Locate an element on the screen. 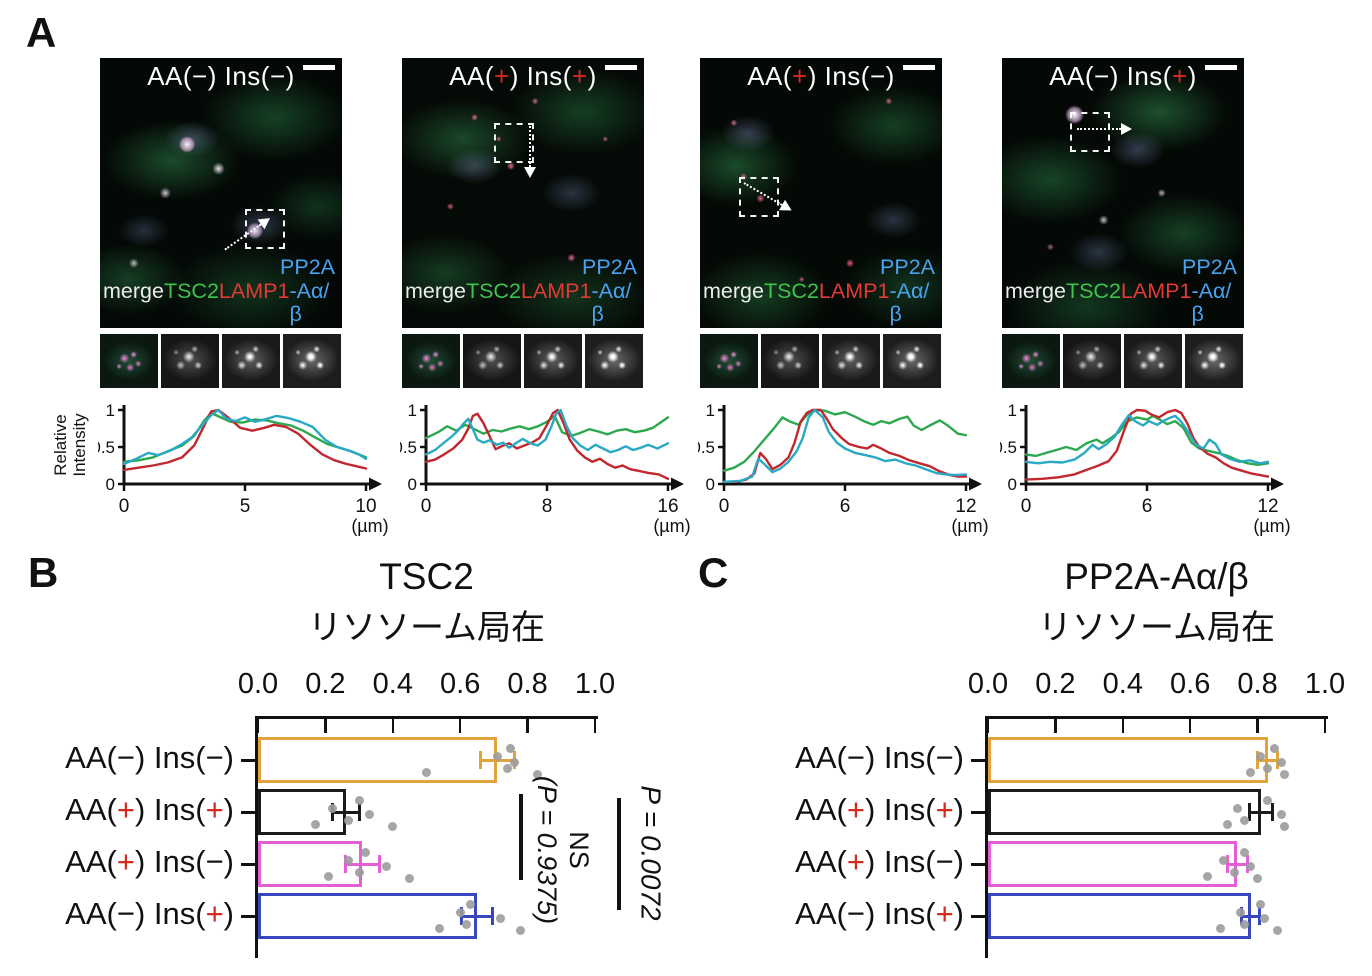  bar is located at coordinates (378, 760).